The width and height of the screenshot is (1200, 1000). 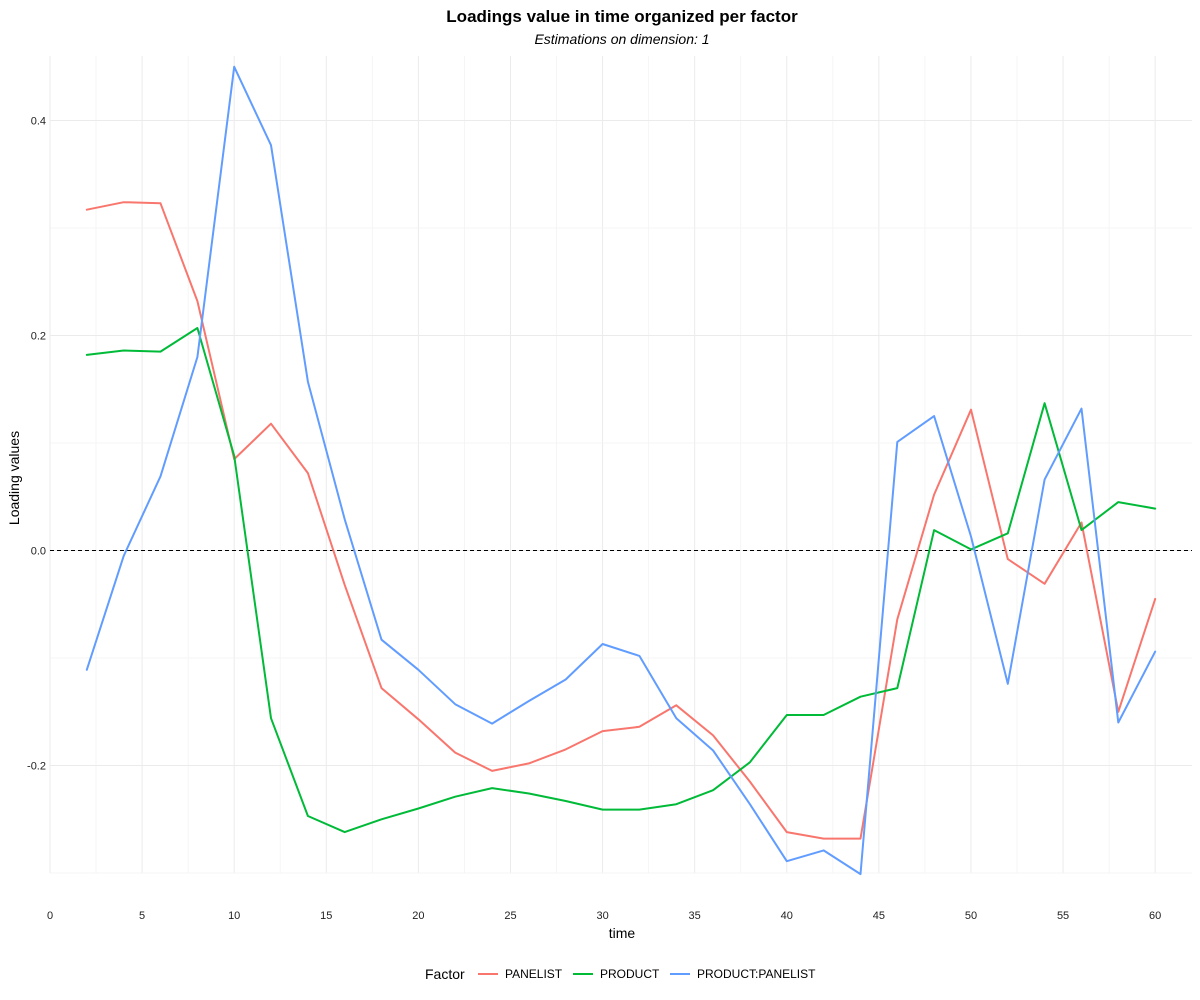 I want to click on y-tick-label: -0.2, so click(x=36, y=767).